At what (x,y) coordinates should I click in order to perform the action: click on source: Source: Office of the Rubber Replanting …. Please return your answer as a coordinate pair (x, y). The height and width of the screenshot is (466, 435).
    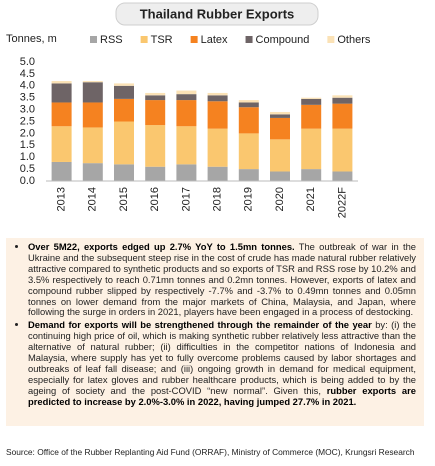
    Looking at the image, I should click on (210, 452).